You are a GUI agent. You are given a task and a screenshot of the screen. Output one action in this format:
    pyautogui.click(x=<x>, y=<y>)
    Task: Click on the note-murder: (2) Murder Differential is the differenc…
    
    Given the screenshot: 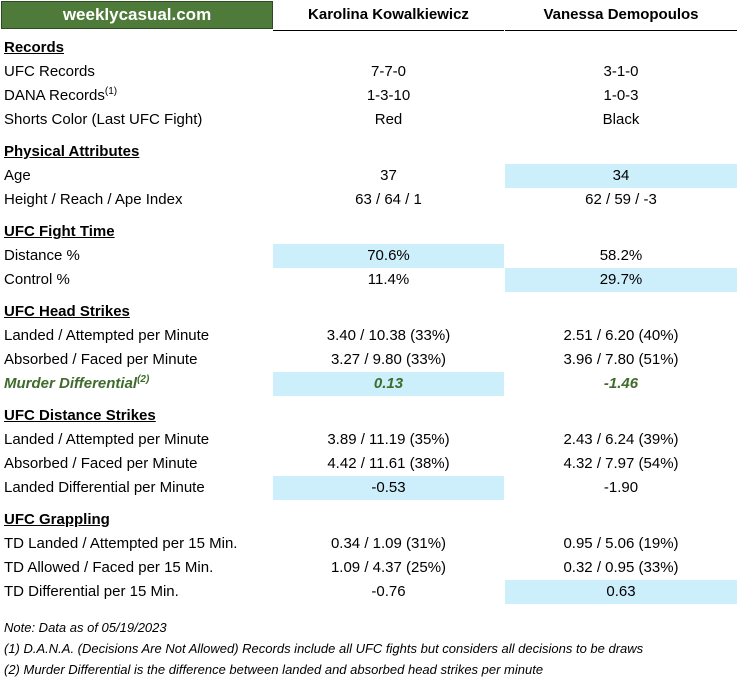 What is the action you would take?
    pyautogui.click(x=274, y=669)
    